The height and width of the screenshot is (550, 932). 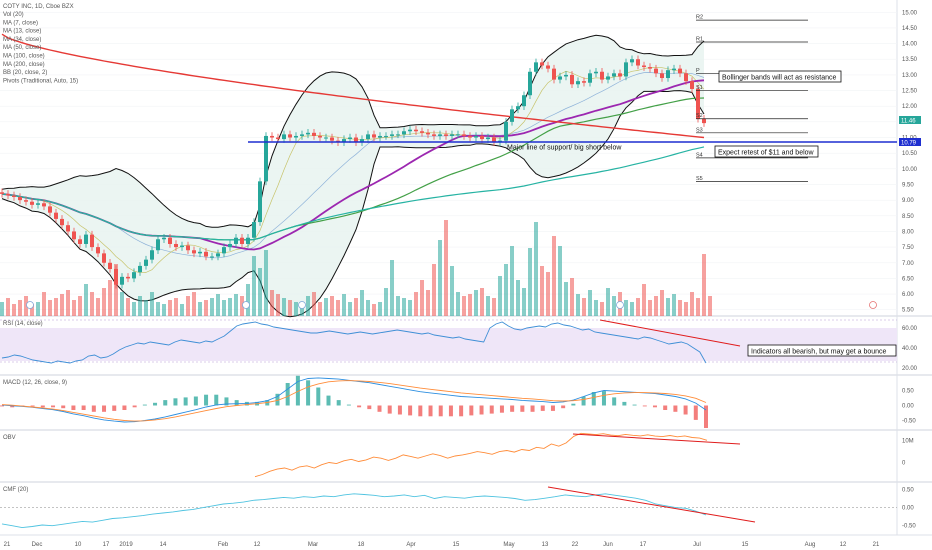 I want to click on earnings-marker, so click(x=873, y=305).